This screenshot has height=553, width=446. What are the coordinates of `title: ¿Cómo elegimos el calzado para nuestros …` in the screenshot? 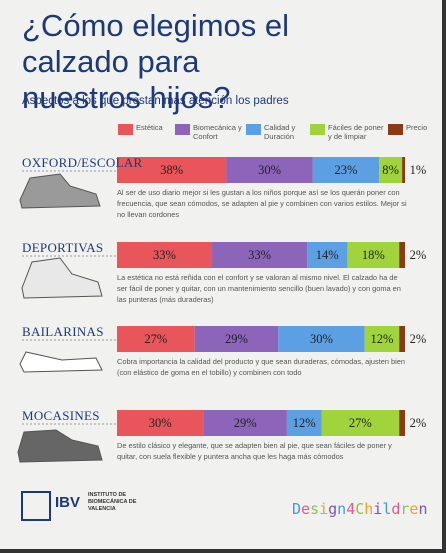 It's located at (156, 61).